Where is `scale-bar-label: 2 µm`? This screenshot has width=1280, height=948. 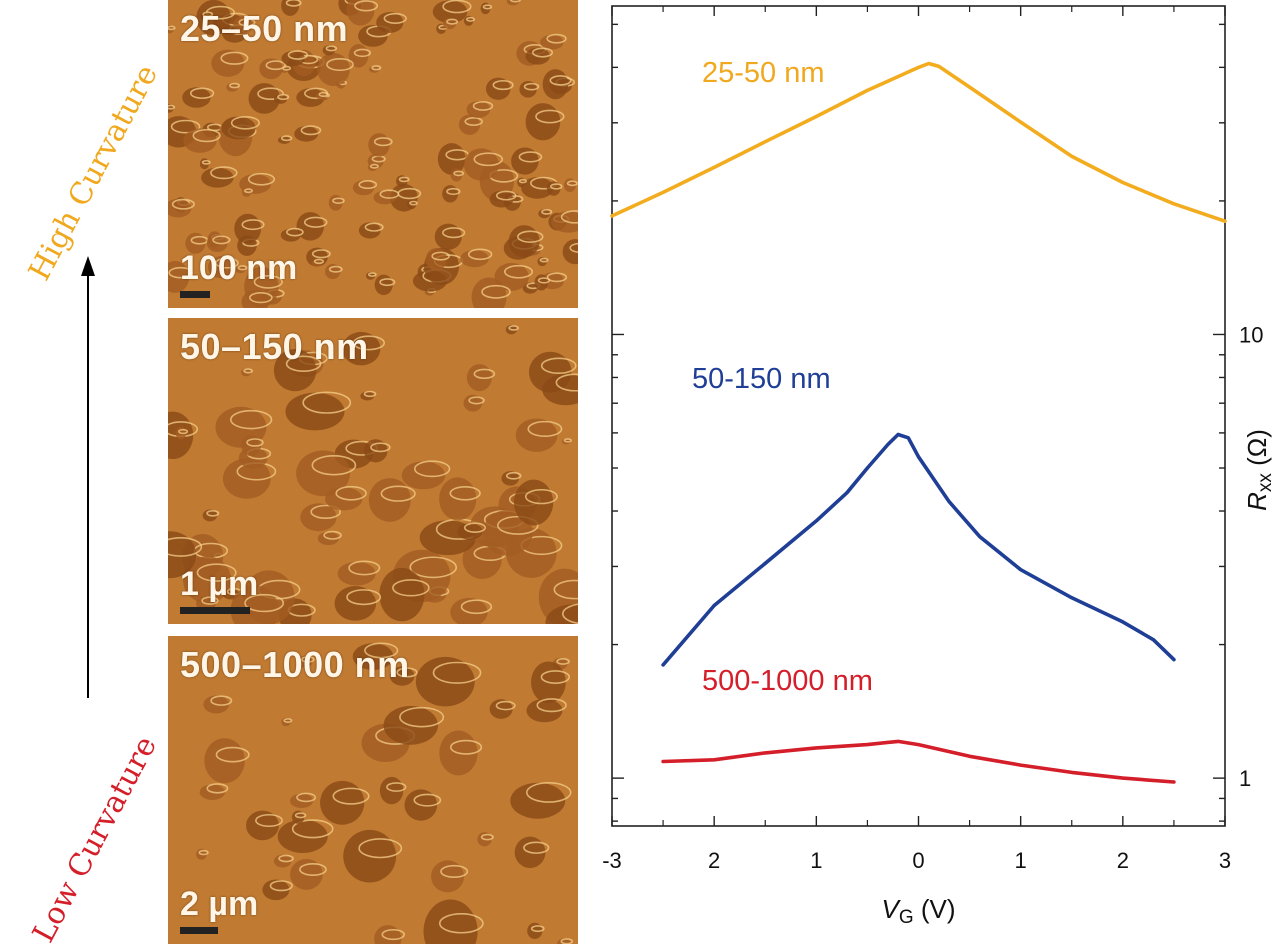
scale-bar-label: 2 µm is located at coordinates (219, 904).